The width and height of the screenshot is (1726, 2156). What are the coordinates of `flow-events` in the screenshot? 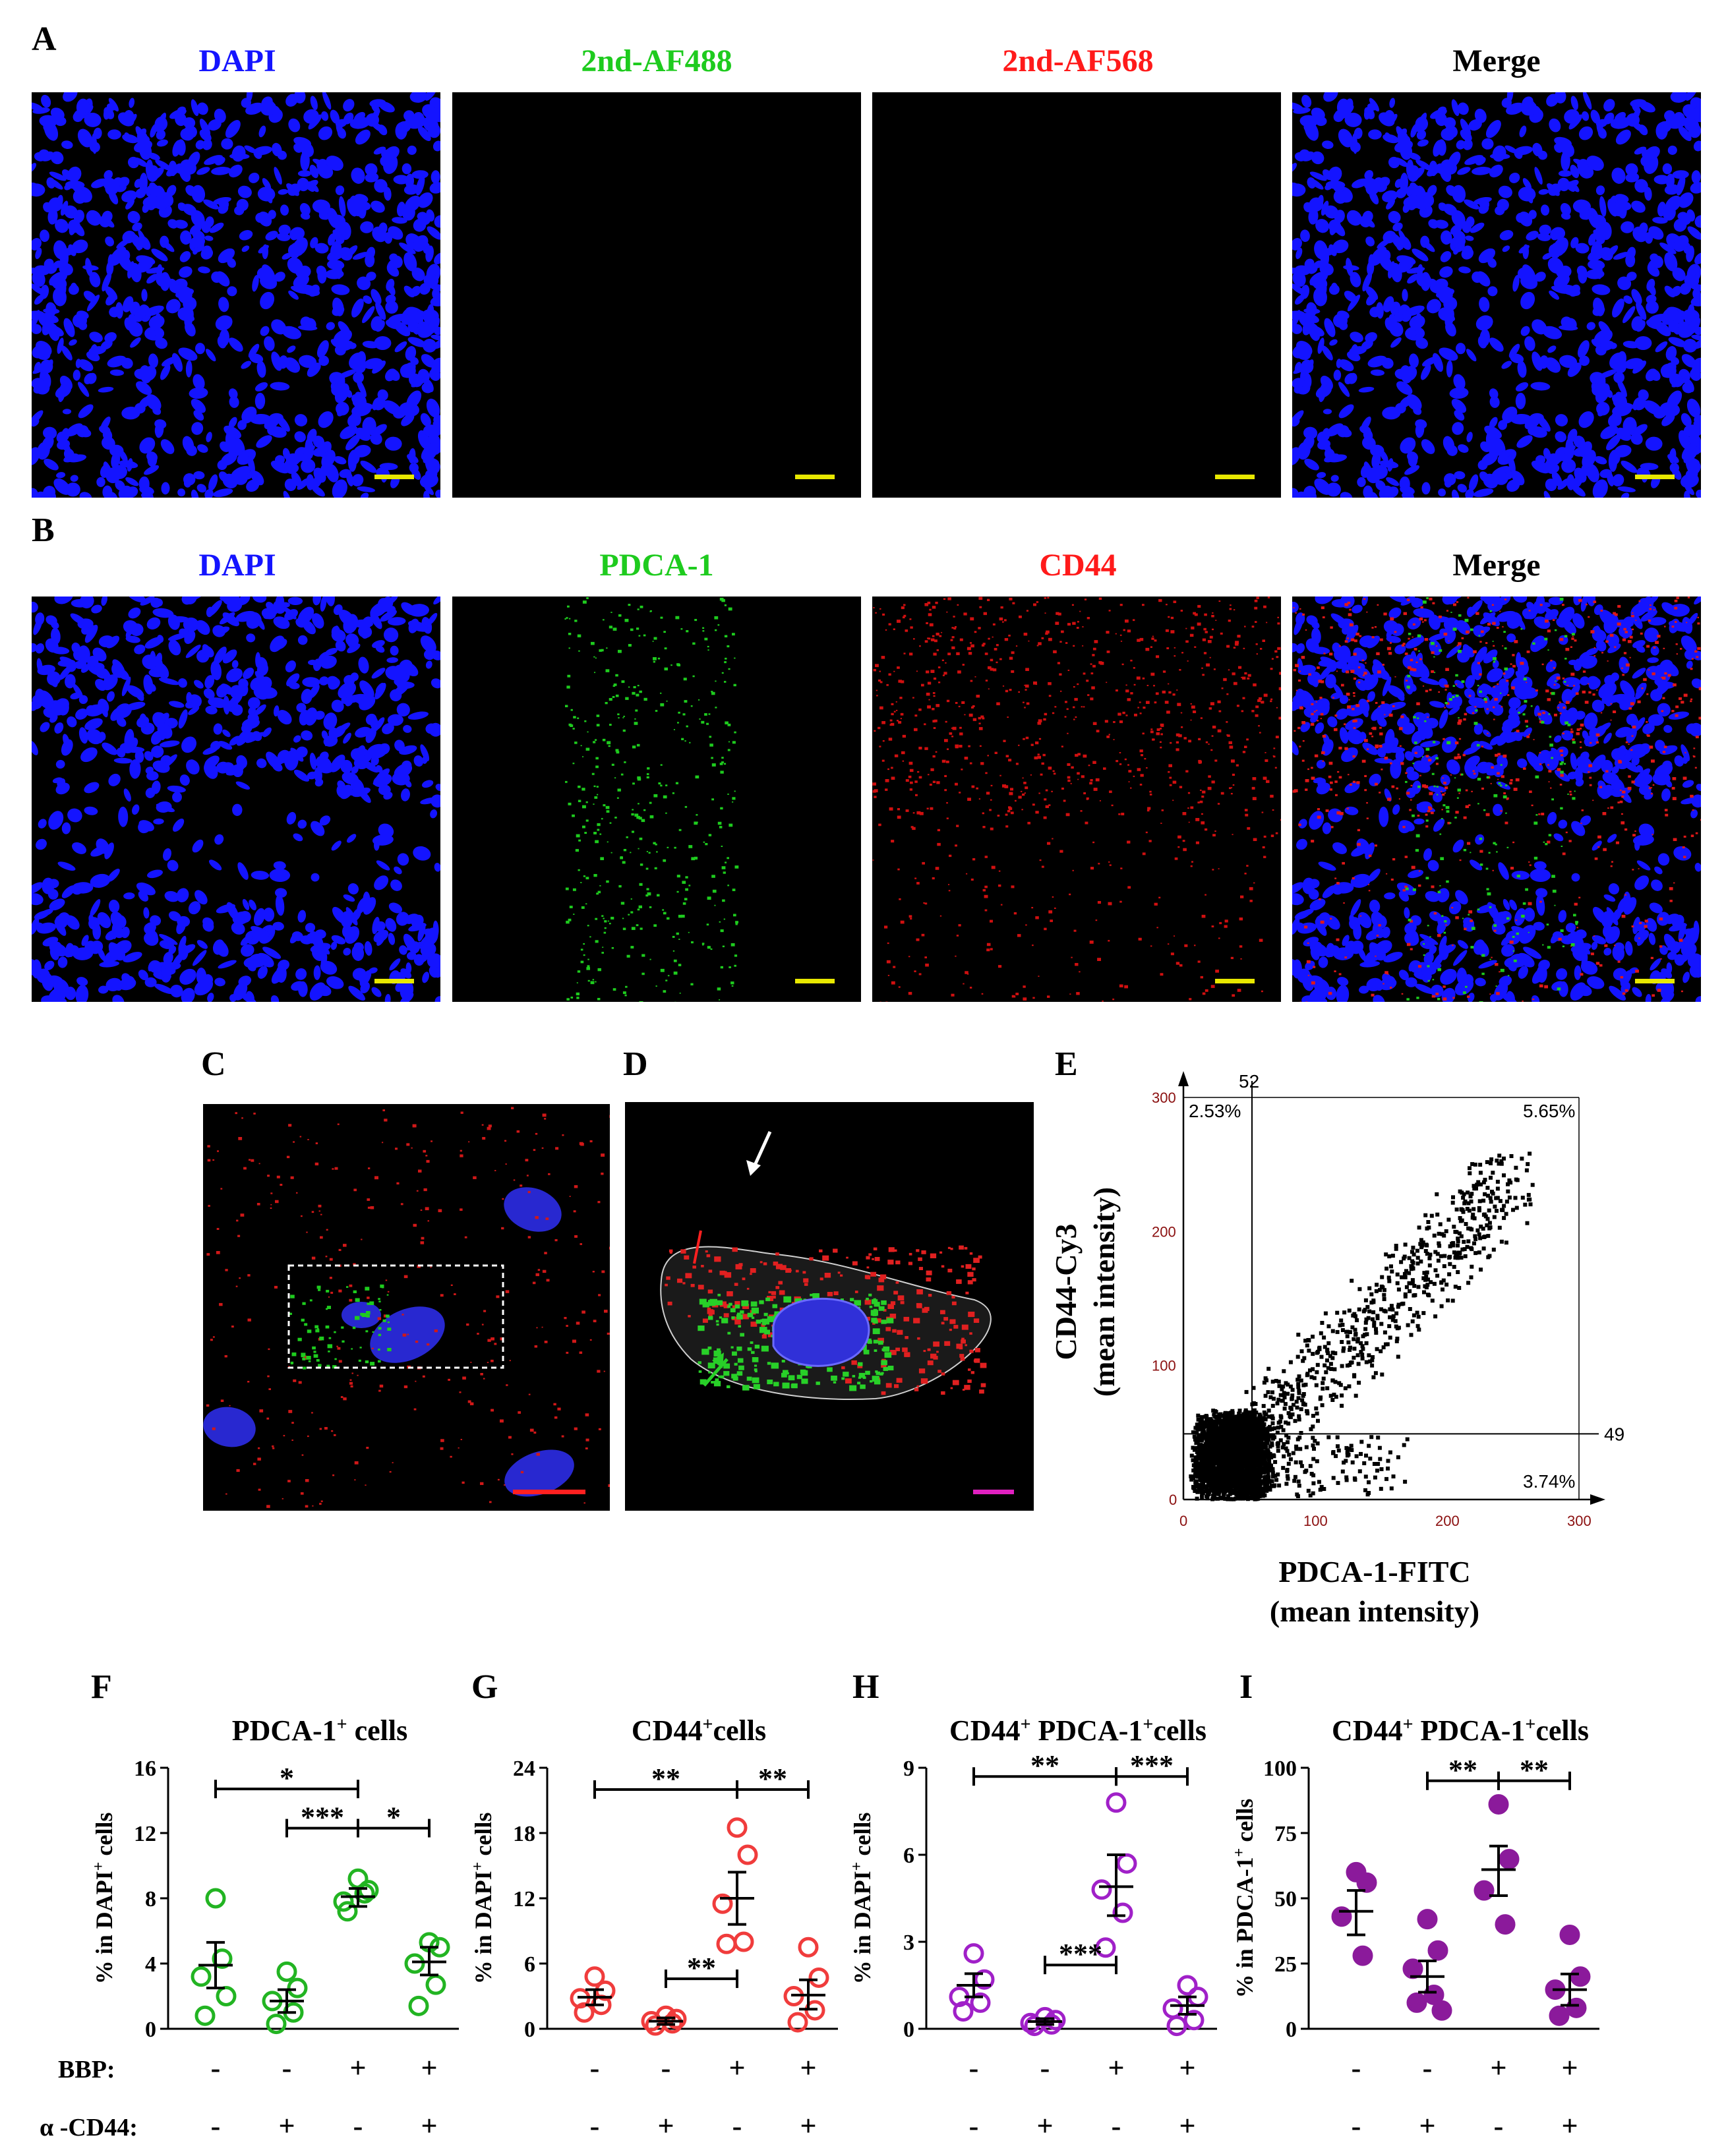 It's located at (1362, 1326).